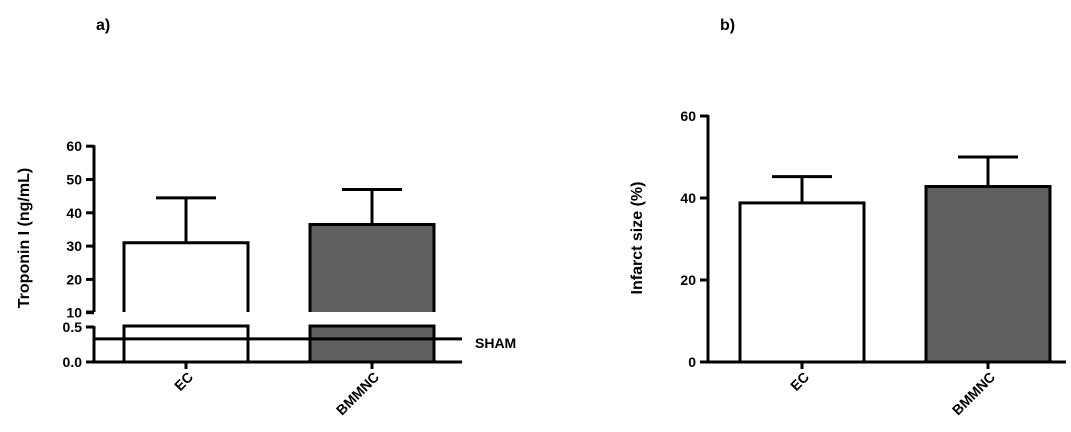 The width and height of the screenshot is (1071, 432). I want to click on panel-b-y-ticks: 0 20 40 60, so click(694, 239).